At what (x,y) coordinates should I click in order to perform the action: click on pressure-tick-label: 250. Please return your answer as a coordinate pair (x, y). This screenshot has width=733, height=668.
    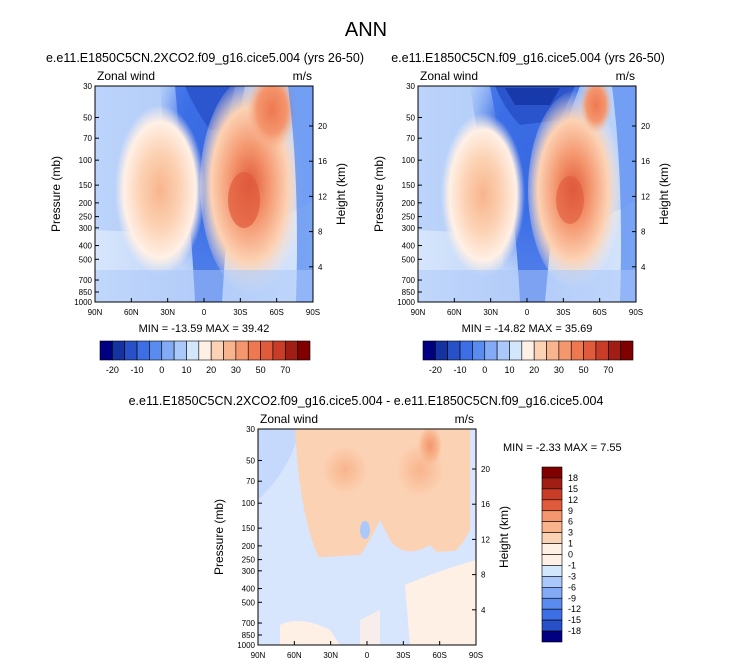
    Looking at the image, I should click on (86, 217).